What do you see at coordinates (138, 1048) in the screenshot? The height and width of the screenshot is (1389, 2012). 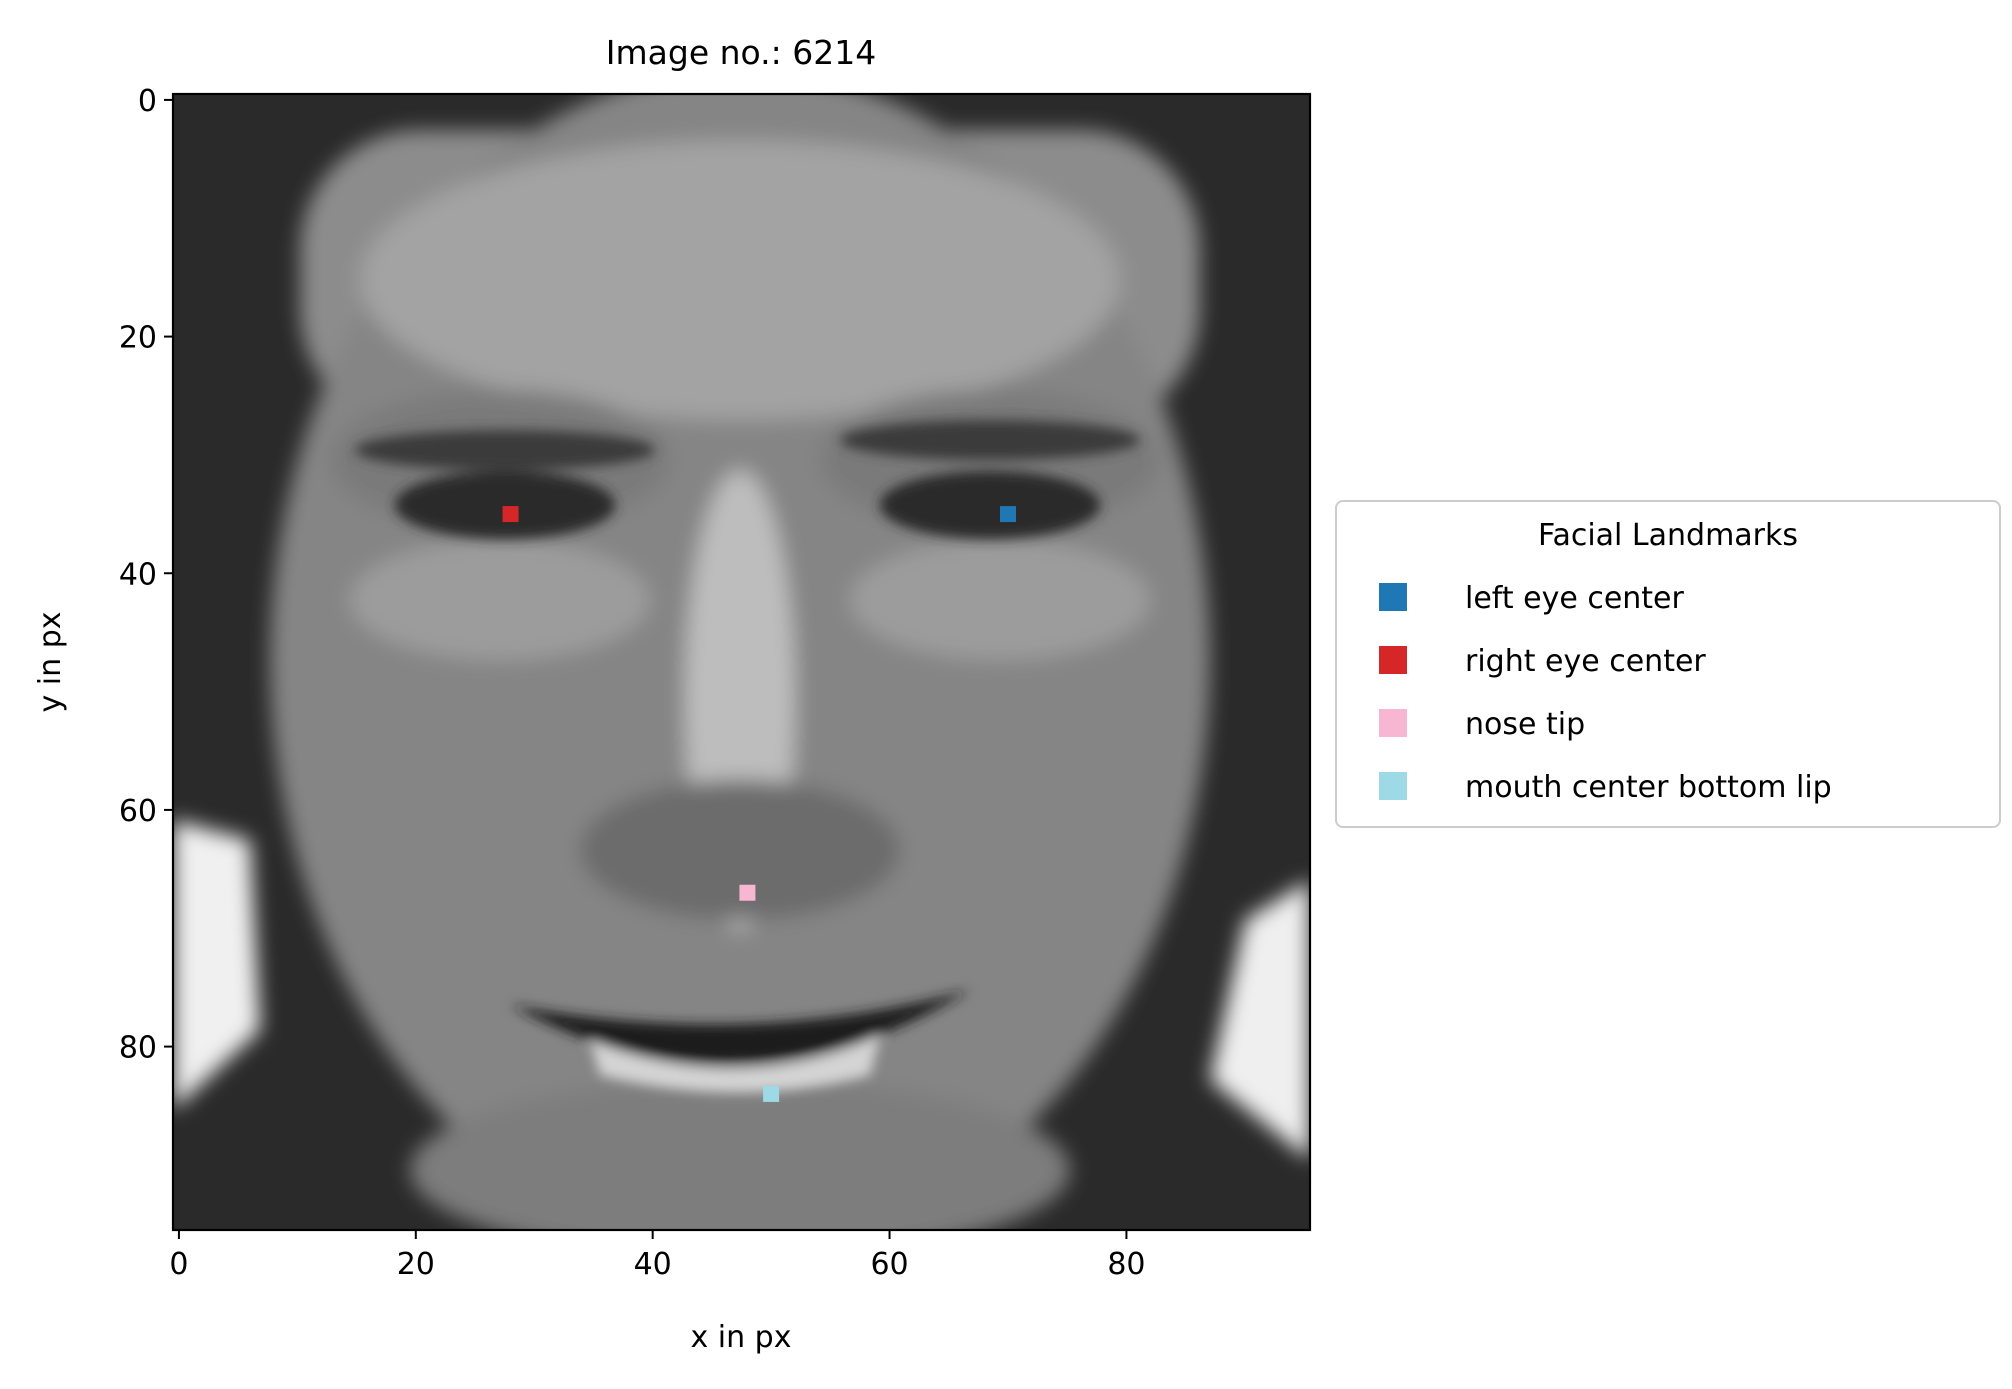 I see `y-tick-label: 80` at bounding box center [138, 1048].